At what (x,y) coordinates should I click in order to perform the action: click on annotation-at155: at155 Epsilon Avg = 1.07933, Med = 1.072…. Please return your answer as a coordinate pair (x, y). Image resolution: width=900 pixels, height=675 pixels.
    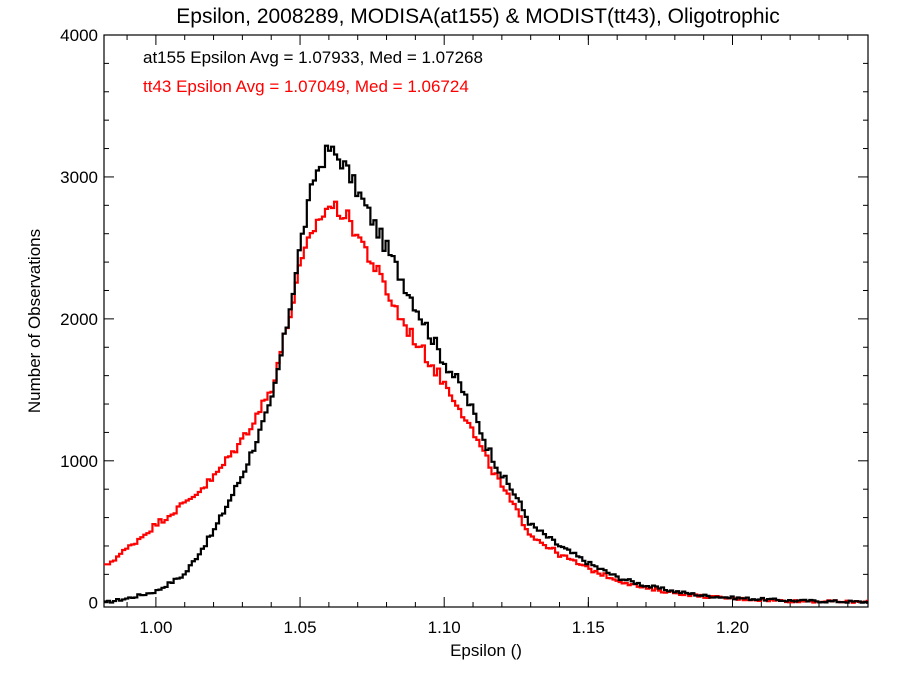
    Looking at the image, I should click on (313, 57).